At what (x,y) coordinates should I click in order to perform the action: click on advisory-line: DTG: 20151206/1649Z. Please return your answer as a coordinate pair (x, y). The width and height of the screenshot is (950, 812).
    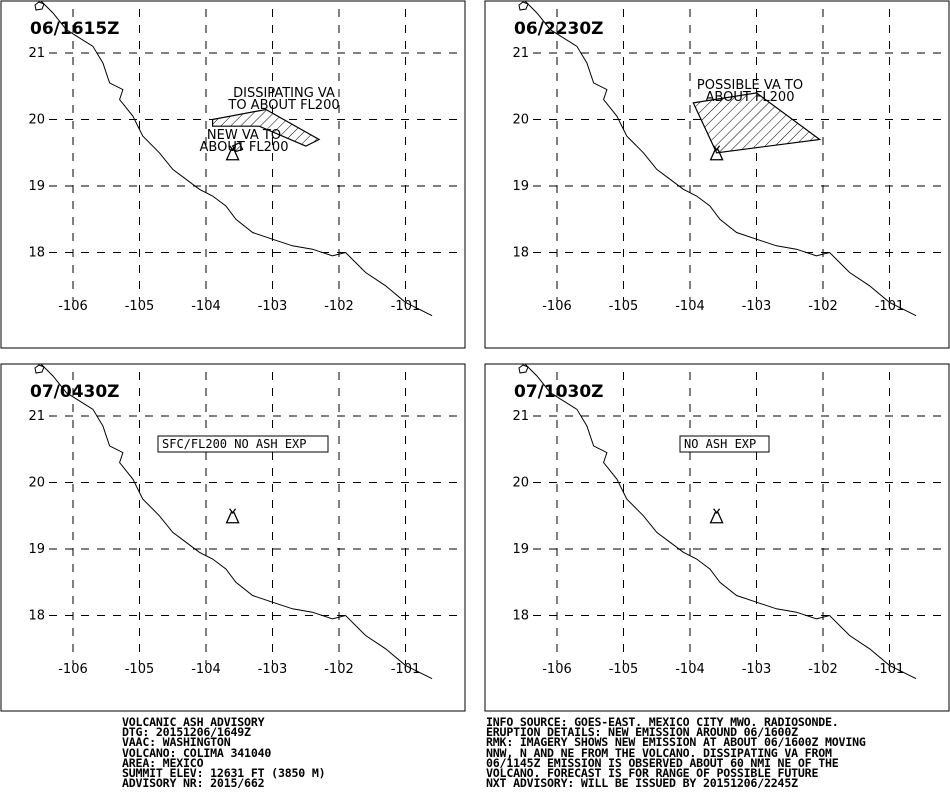
    Looking at the image, I should click on (186, 732).